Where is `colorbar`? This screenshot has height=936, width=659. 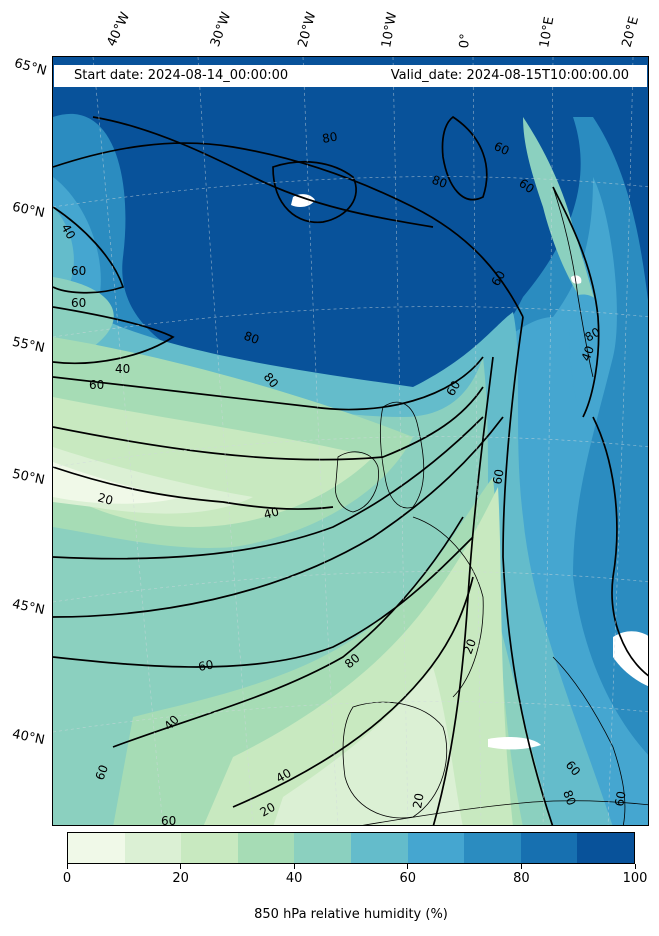
colorbar is located at coordinates (351, 848).